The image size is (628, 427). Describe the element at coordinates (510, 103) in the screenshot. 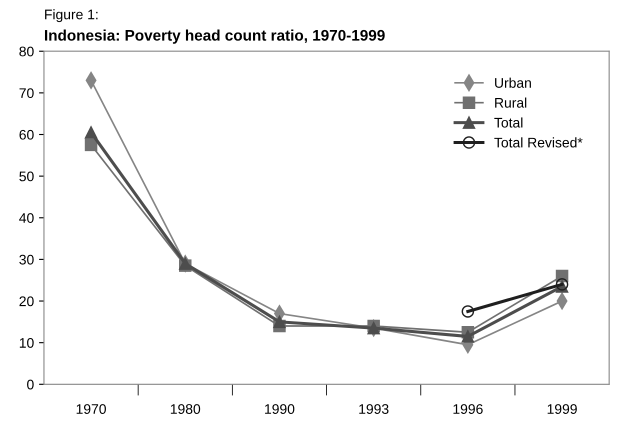

I see `legend-label: Rural` at that location.